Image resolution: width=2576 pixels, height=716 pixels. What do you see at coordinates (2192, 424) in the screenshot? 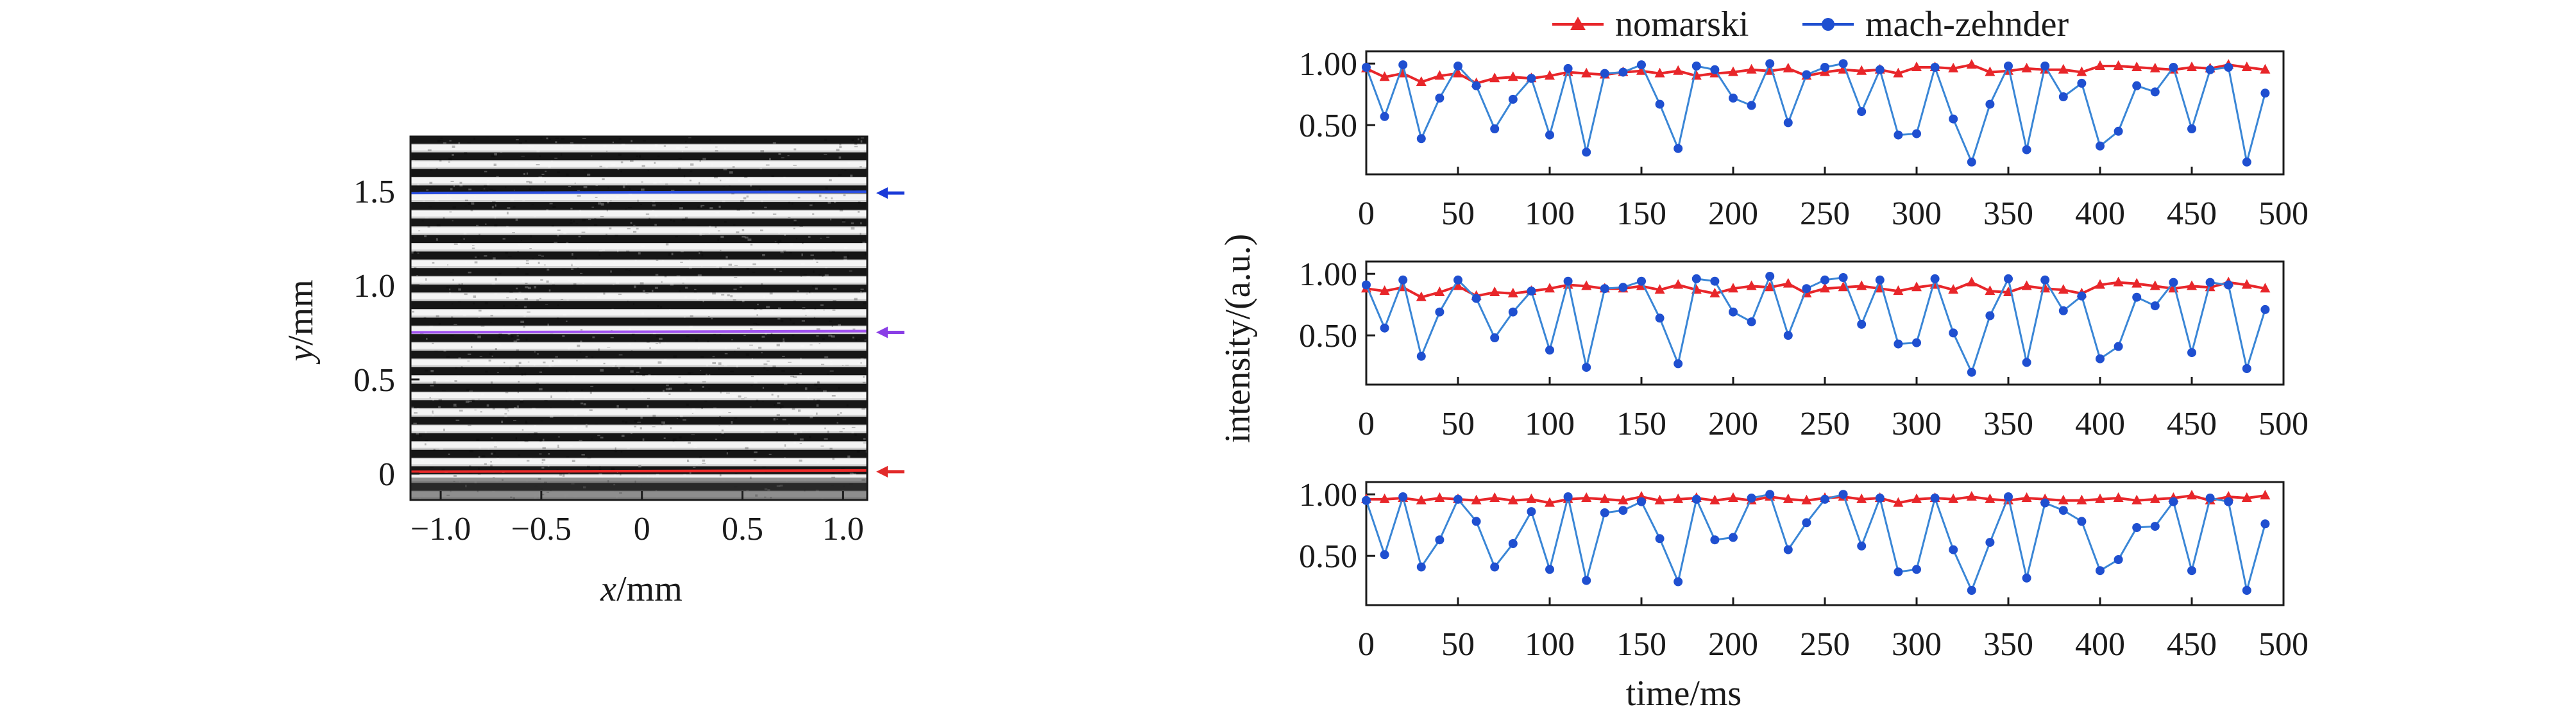
I see `x-tick-label: 450` at bounding box center [2192, 424].